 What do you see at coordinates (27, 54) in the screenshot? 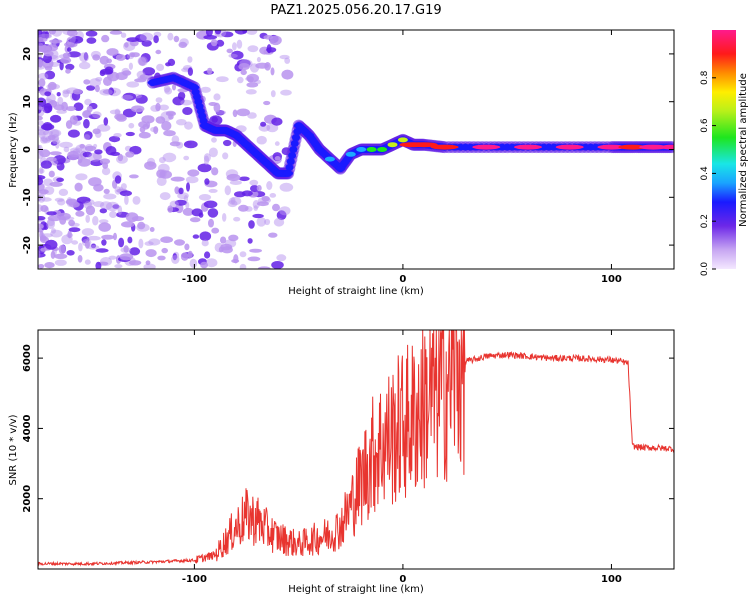
I see `spectrogram-y-tick-label: 20` at bounding box center [27, 54].